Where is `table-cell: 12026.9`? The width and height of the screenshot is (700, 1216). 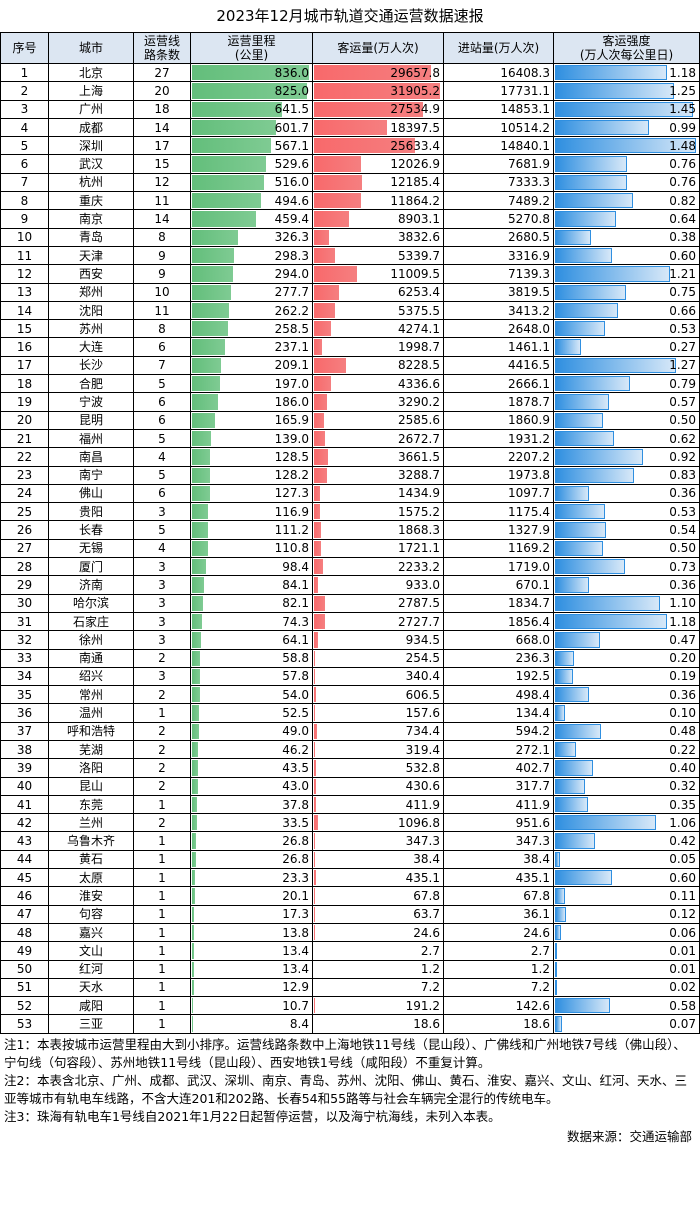 table-cell: 12026.9 is located at coordinates (378, 164).